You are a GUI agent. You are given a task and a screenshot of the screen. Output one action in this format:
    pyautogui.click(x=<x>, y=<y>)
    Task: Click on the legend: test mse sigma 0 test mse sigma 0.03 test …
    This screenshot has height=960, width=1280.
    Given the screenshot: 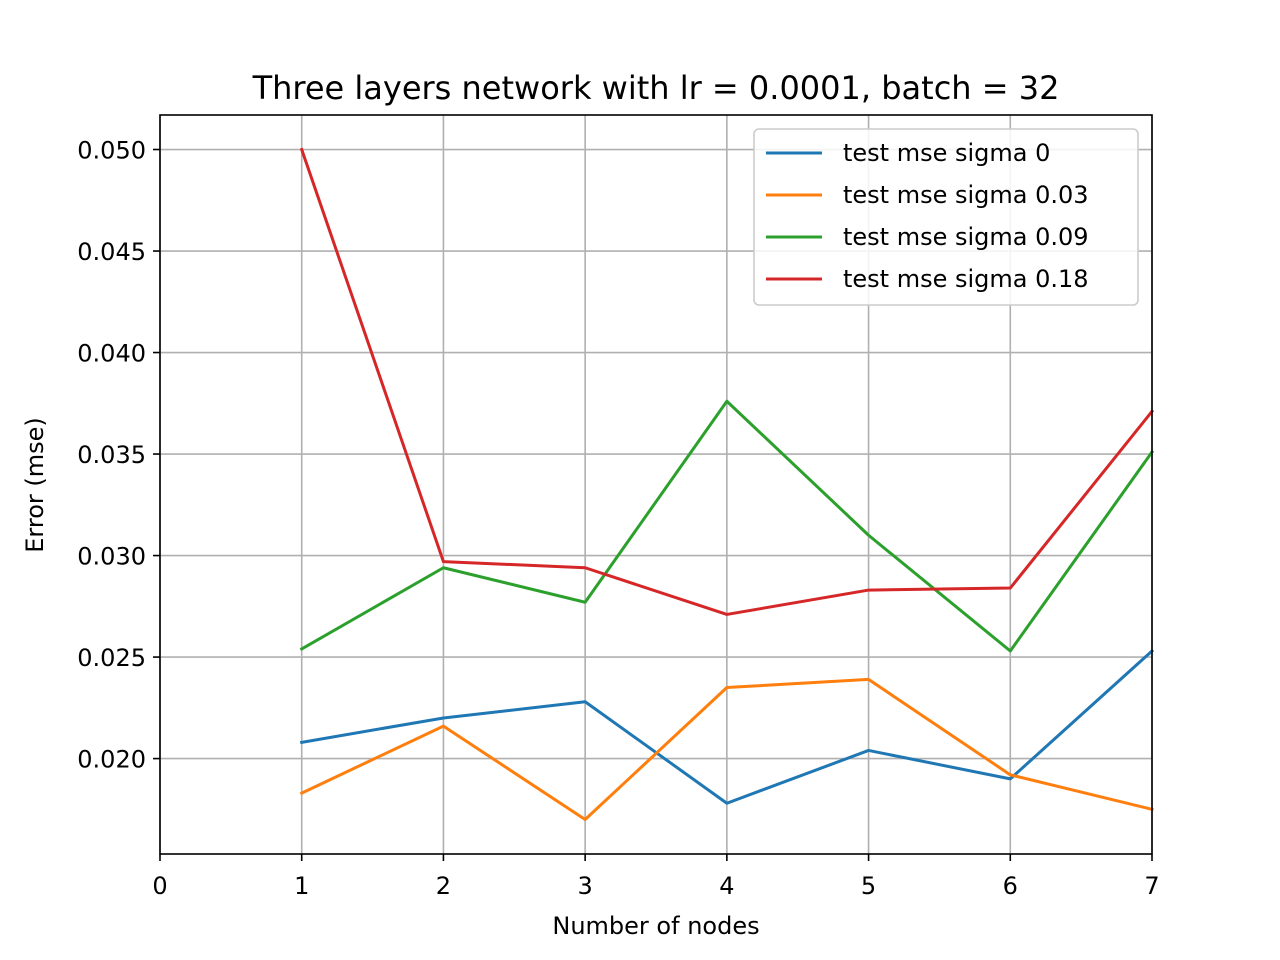 What is the action you would take?
    pyautogui.click(x=946, y=217)
    